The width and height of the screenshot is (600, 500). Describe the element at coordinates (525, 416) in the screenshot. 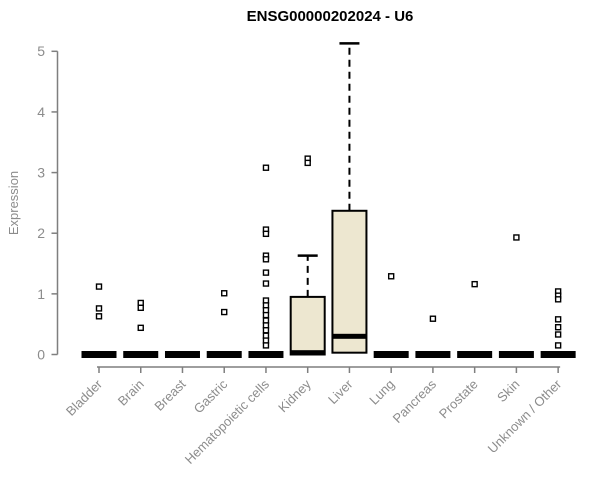

I see `x-tick-label: Unknown / Other` at that location.